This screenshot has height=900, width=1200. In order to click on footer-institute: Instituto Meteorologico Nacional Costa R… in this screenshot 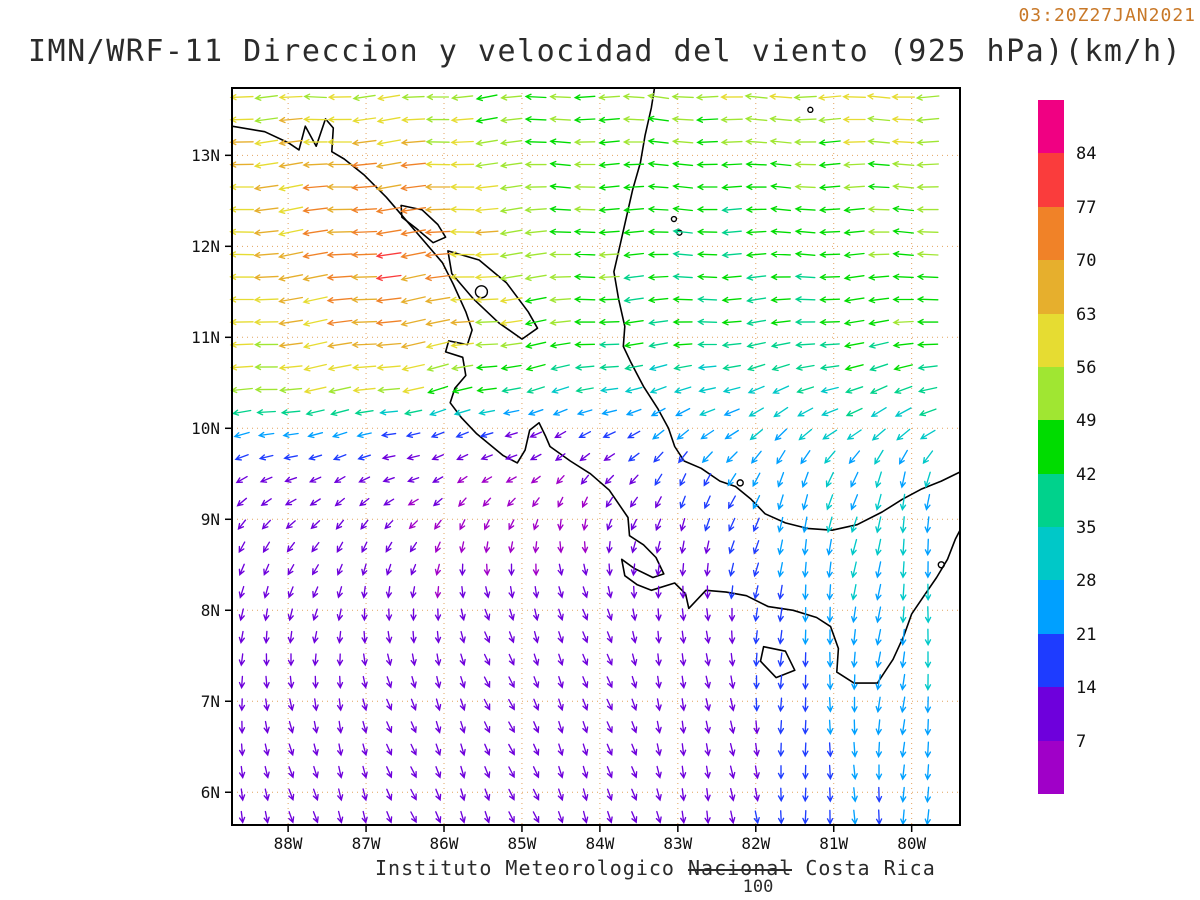, I will do `click(655, 868)`.